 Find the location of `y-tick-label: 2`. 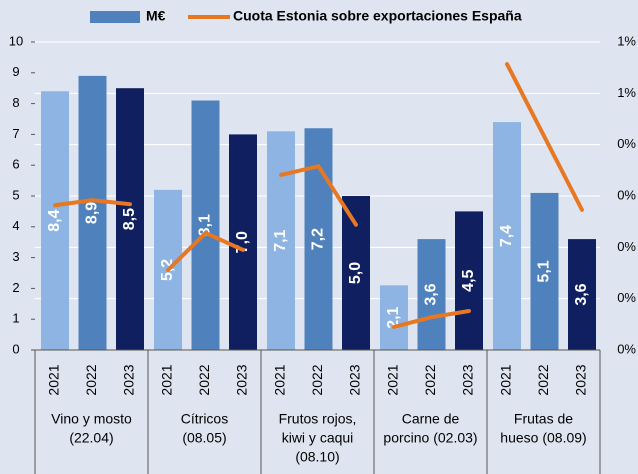

y-tick-label: 2 is located at coordinates (15, 287).